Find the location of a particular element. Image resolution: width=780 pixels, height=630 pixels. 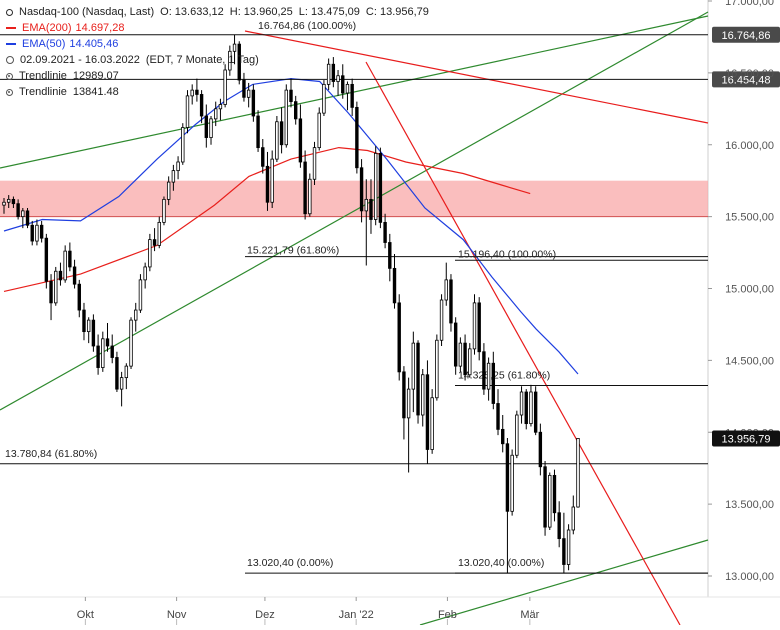

legend-trend2-row: Trendlinie 13841.48 is located at coordinates (216, 92).